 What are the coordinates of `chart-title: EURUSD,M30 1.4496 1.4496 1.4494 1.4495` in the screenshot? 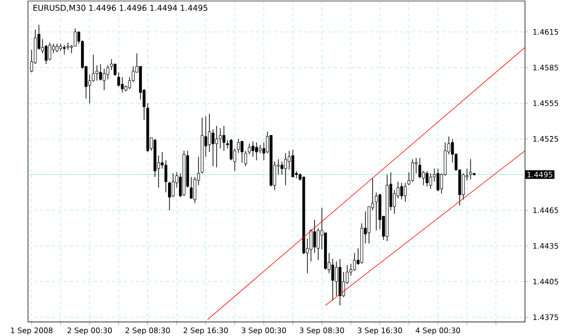 It's located at (120, 8).